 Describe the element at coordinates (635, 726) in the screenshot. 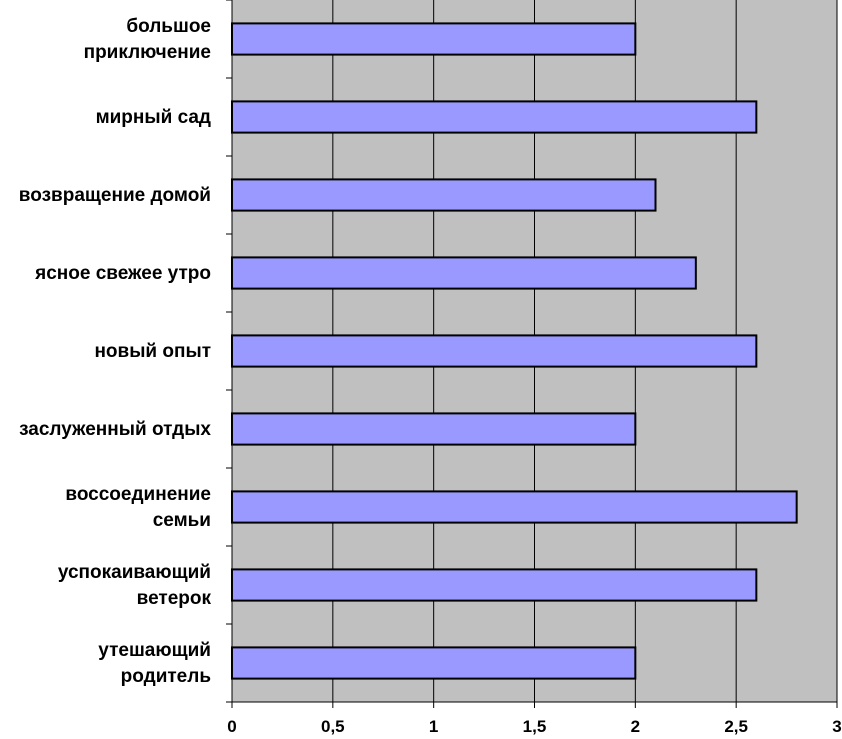

I see `x-tick-label: 2` at that location.